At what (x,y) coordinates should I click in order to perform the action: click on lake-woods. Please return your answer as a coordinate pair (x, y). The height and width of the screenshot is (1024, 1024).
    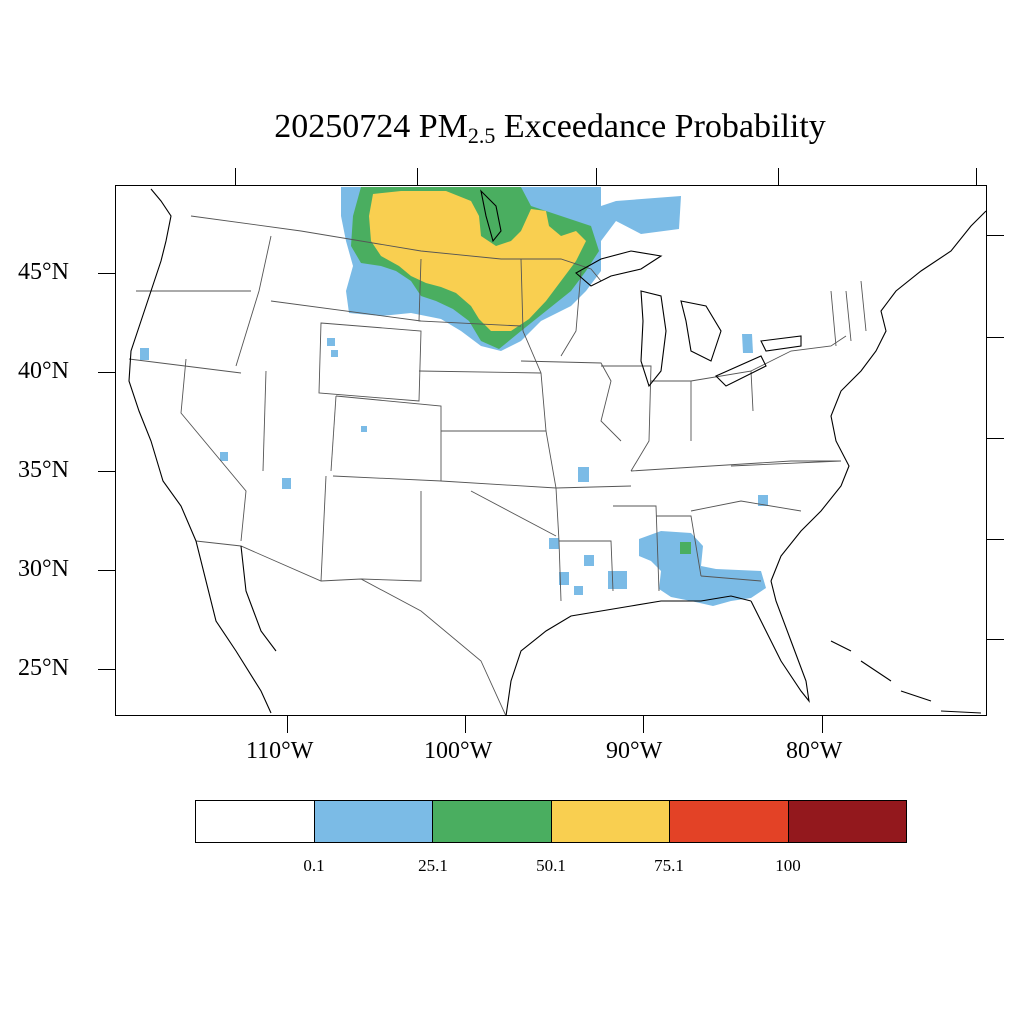
    Looking at the image, I should click on (491, 216).